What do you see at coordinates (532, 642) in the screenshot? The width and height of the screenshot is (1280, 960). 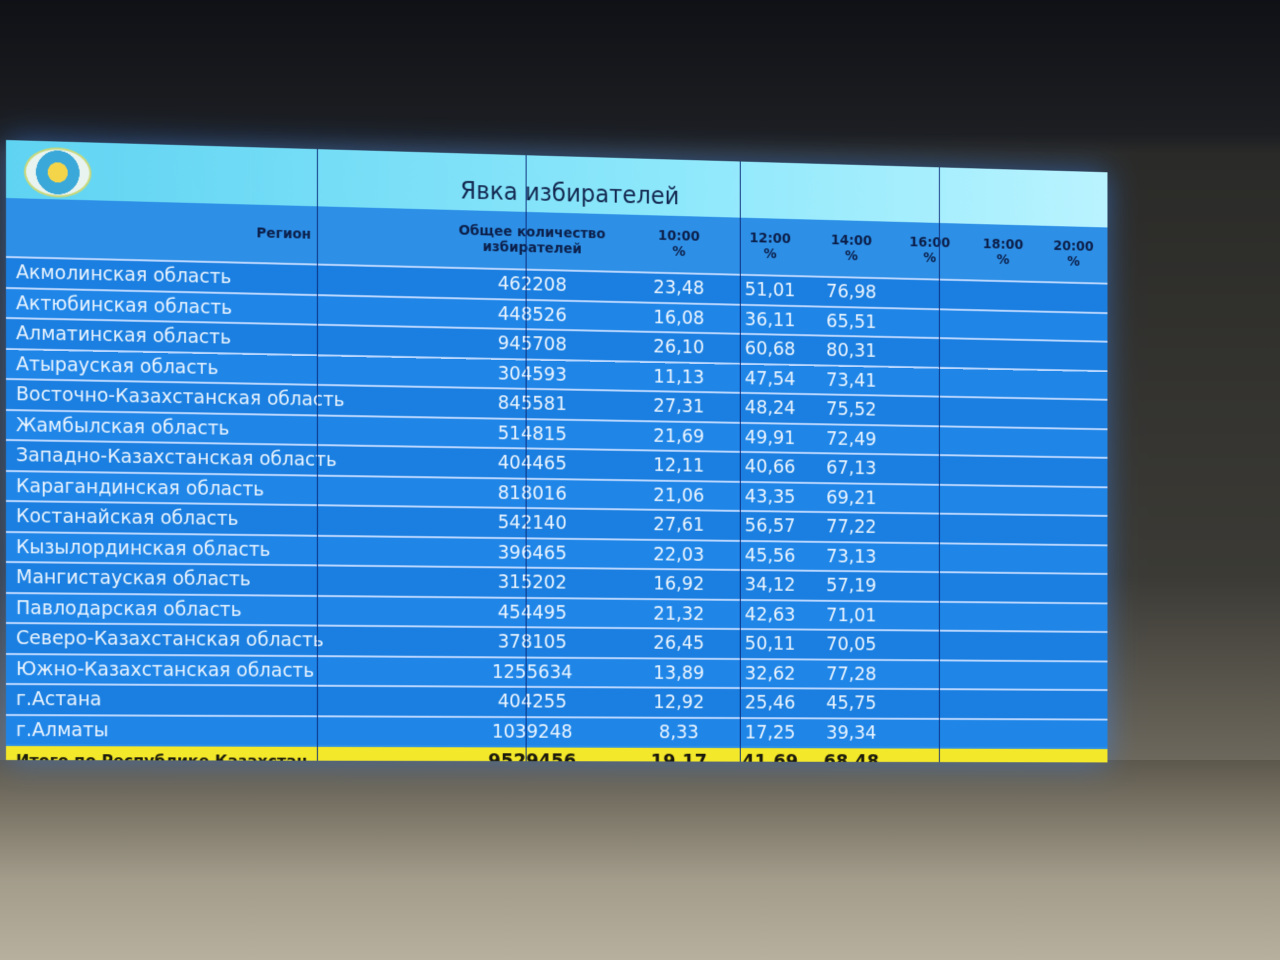 I see `voters-cell: 378105` at bounding box center [532, 642].